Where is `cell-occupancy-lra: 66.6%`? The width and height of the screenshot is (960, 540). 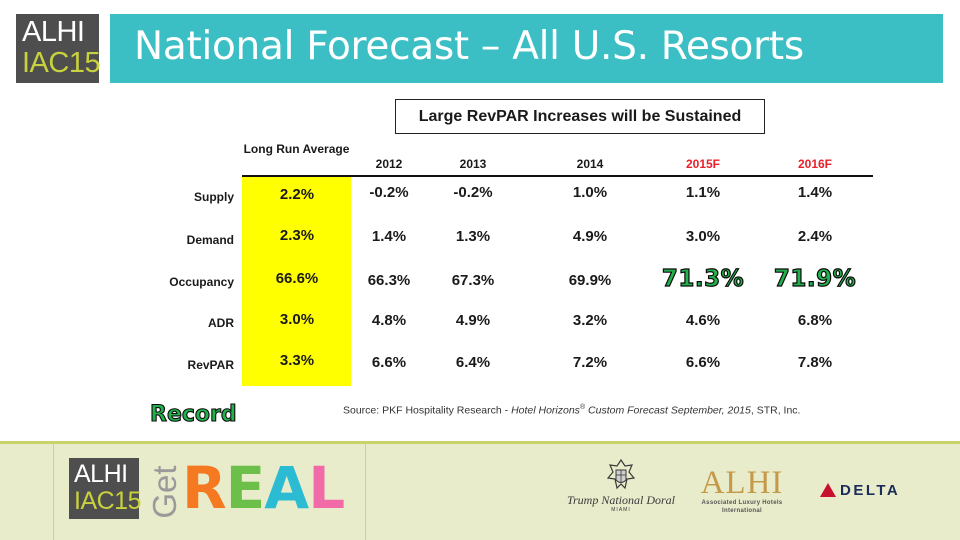
cell-occupancy-lra: 66.6% is located at coordinates (297, 278).